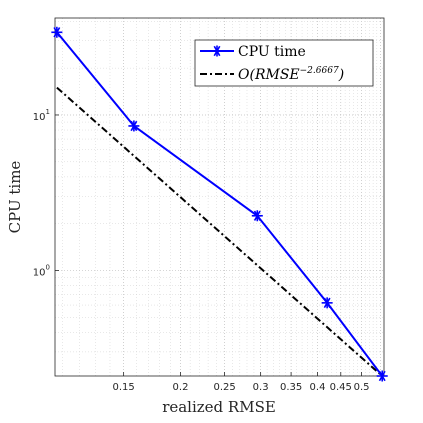 This screenshot has height=423, width=423. I want to click on y-tick-exponent: 0, so click(48, 268).